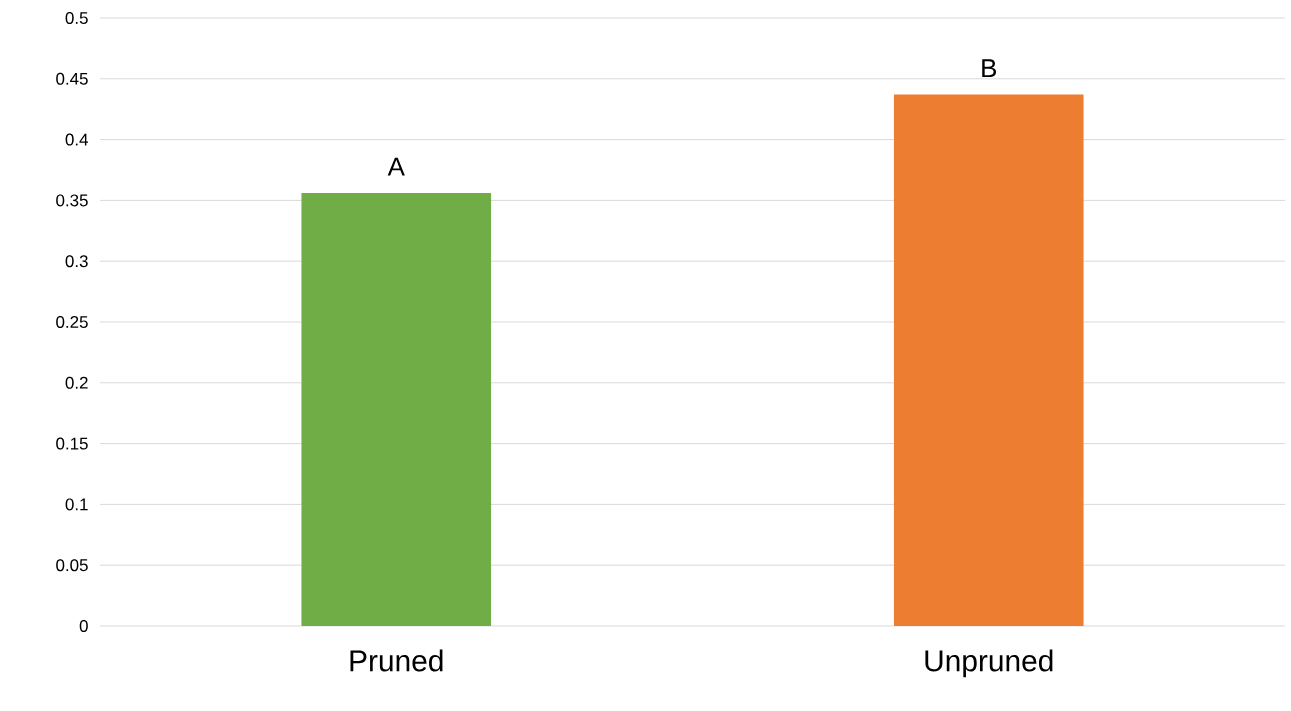 Image resolution: width=1291 pixels, height=711 pixels. Describe the element at coordinates (72, 321) in the screenshot. I see `y-tick-label: 0.25` at that location.